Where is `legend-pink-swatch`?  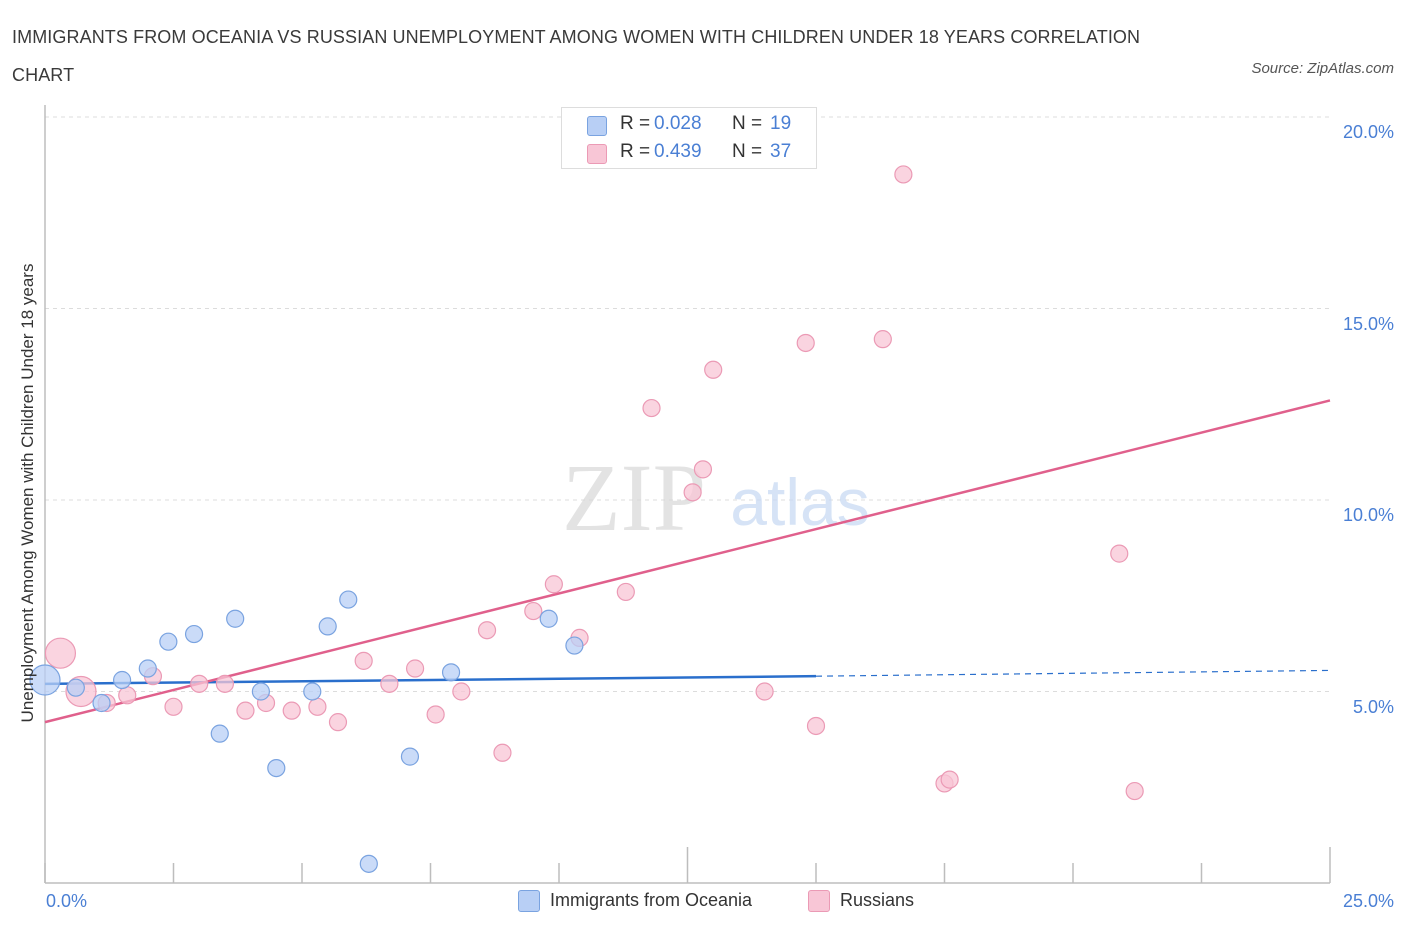 legend-pink-swatch is located at coordinates (819, 901).